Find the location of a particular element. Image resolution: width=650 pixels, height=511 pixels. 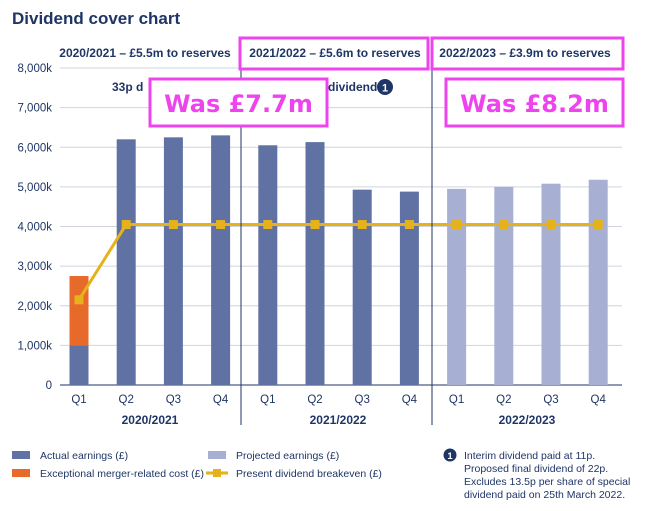

legend-label-actual: Actual earnings (£) is located at coordinates (84, 456).